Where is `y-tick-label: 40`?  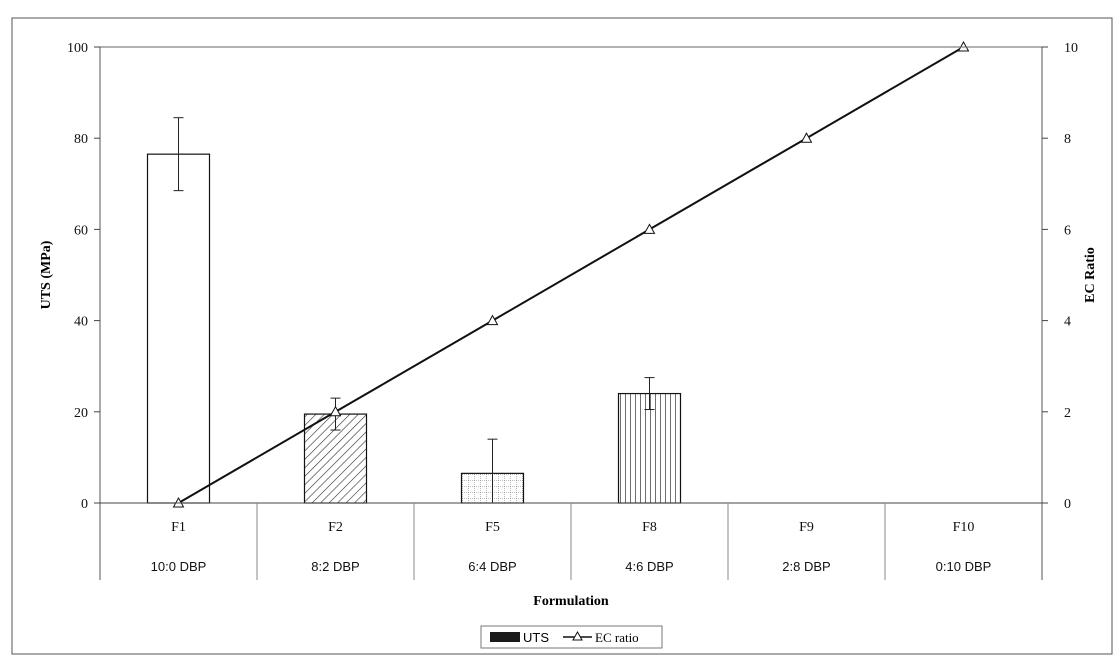 y-tick-label: 40 is located at coordinates (81, 322).